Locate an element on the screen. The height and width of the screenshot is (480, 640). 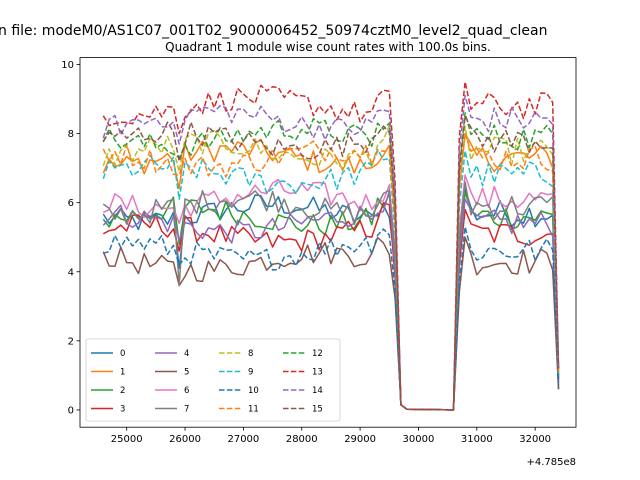
x-tick-label: 28000 is located at coordinates (302, 439).